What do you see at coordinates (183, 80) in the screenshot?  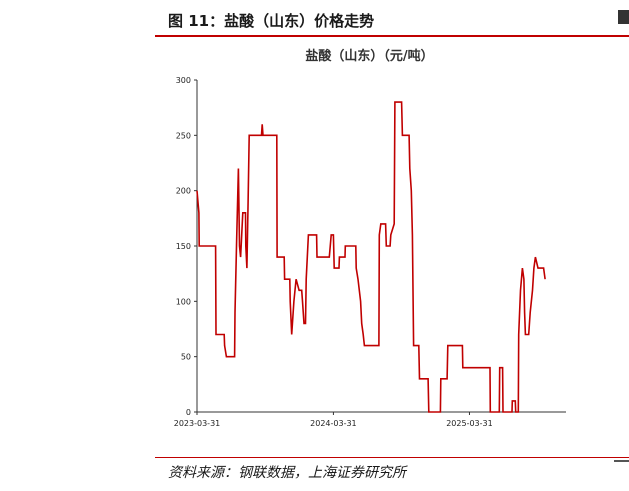 I see `y-tick-label: 300` at bounding box center [183, 80].